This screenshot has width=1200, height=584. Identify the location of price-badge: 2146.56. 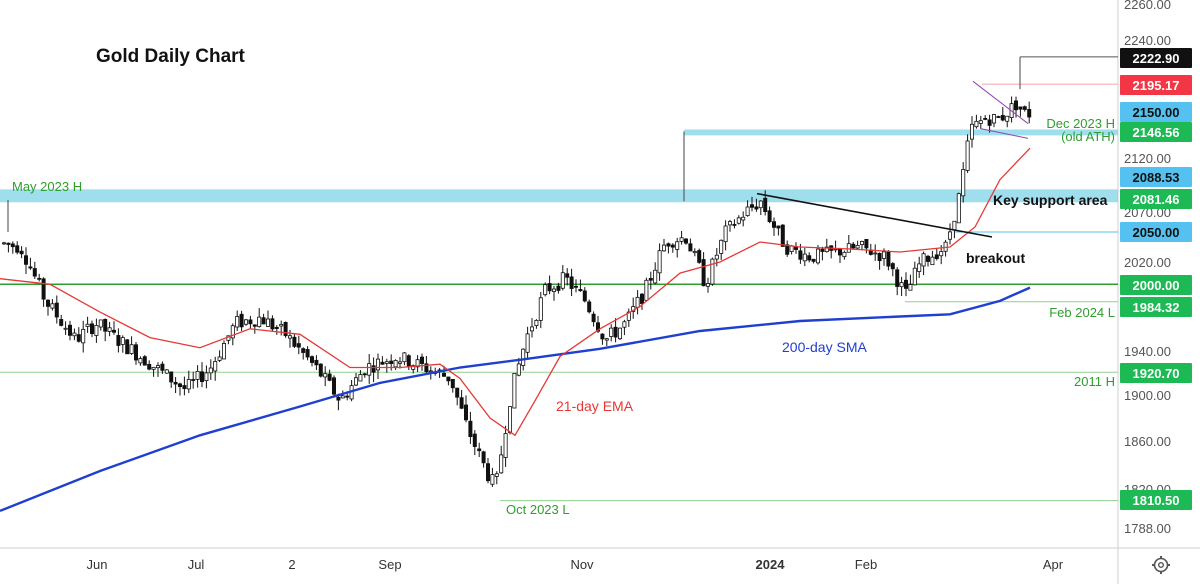
(1156, 132).